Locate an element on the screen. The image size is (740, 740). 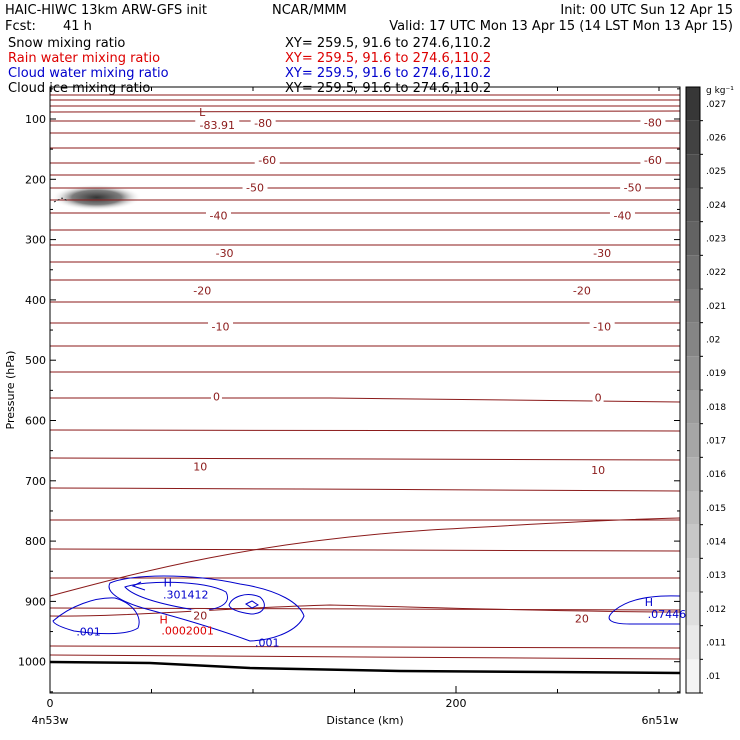
colorbar-unit: g kg⁻¹ is located at coordinates (720, 91).